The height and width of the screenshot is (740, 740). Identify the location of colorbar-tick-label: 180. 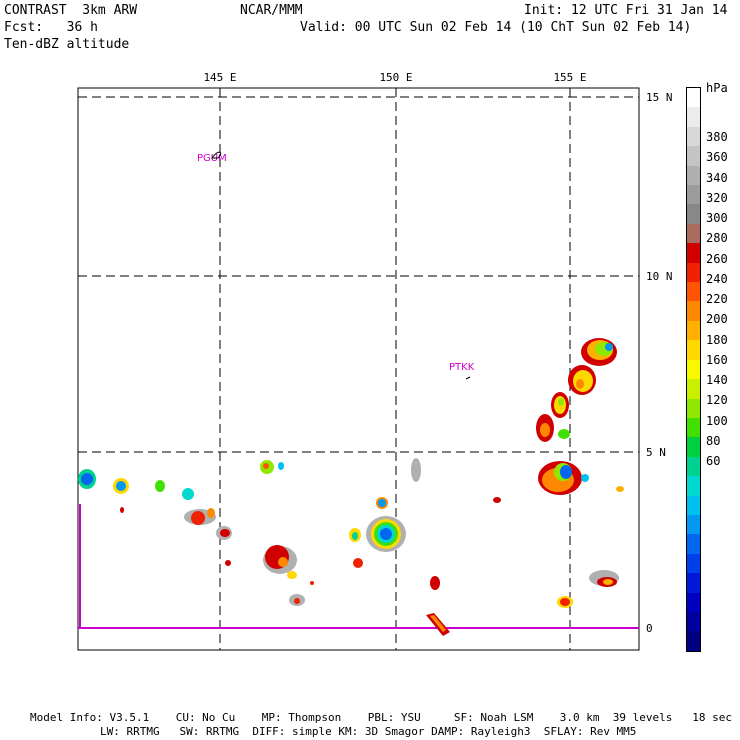
(717, 339).